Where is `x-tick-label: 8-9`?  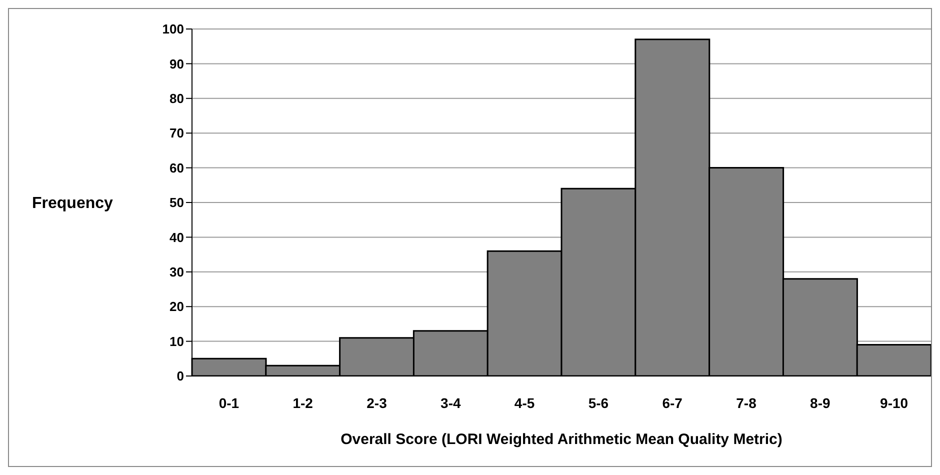 x-tick-label: 8-9 is located at coordinates (820, 402).